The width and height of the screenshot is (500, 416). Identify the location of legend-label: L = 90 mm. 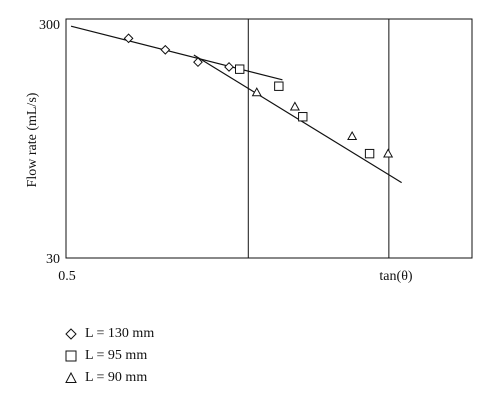
(116, 377).